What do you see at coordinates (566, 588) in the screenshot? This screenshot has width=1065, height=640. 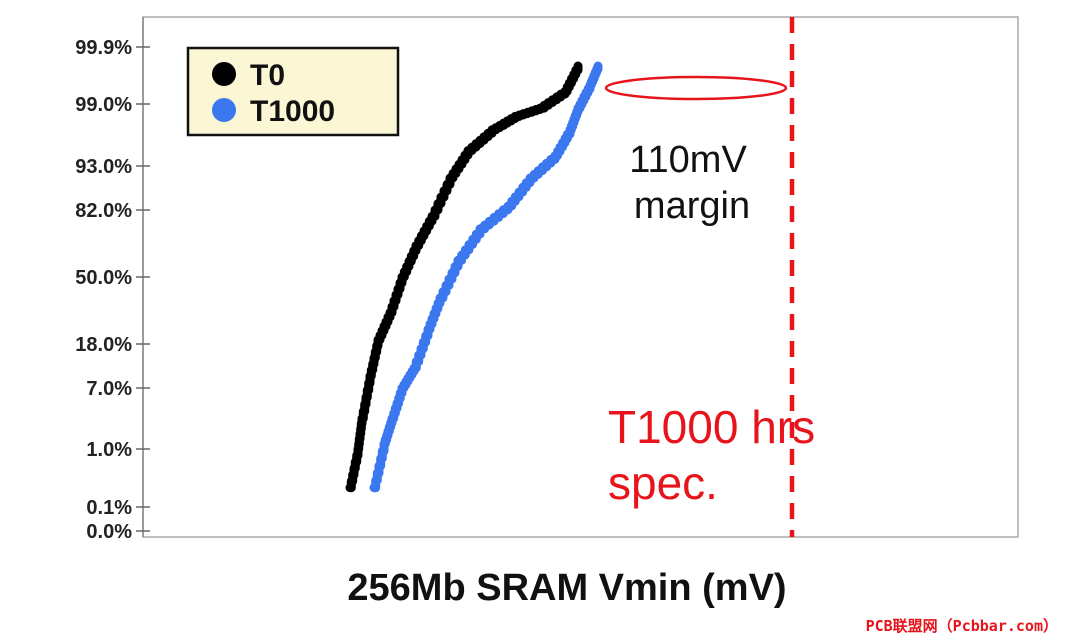 I see `x-axis-label: 256Mb SRAM Vmin (mV)` at bounding box center [566, 588].